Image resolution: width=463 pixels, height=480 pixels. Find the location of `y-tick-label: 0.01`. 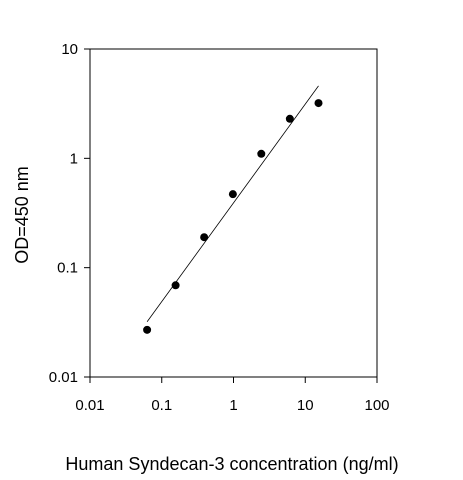

y-tick-label: 0.01 is located at coordinates (63, 377).